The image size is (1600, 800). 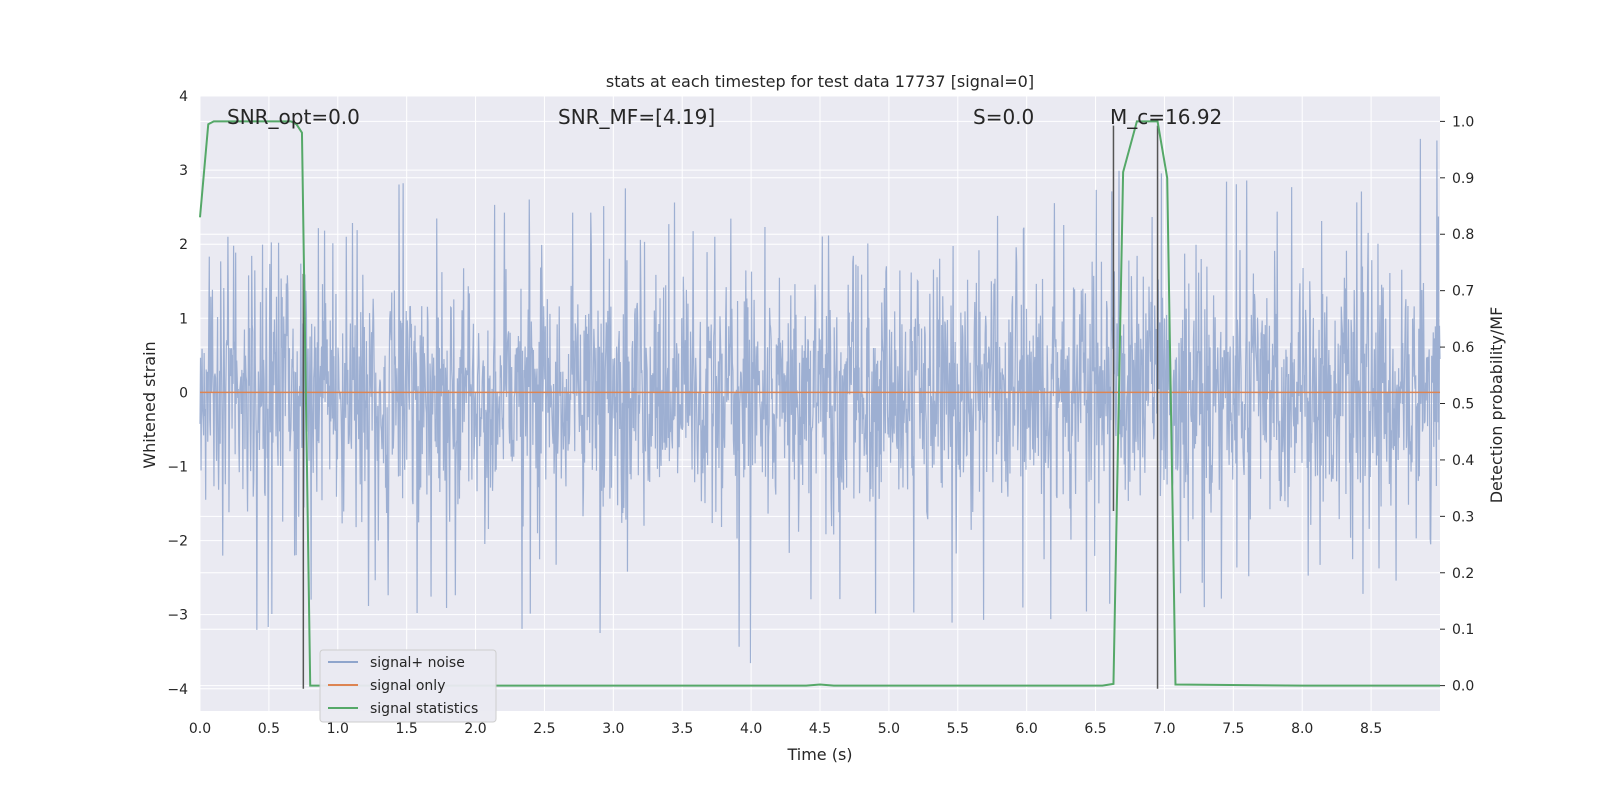 What do you see at coordinates (820, 729) in the screenshot?
I see `x-tick-label: 4.5` at bounding box center [820, 729].